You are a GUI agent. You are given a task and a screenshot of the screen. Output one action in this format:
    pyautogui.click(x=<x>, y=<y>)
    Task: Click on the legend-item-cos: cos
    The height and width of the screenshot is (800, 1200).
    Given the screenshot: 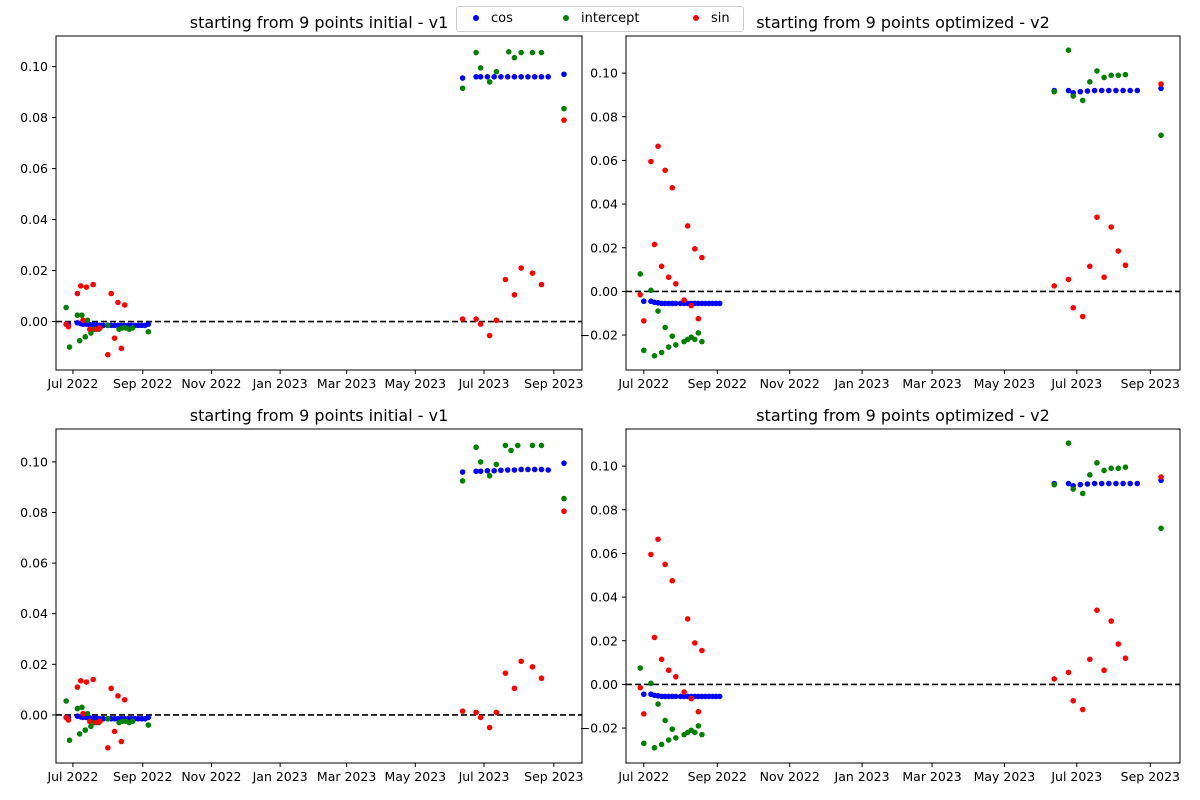 What is the action you would take?
    pyautogui.click(x=493, y=18)
    